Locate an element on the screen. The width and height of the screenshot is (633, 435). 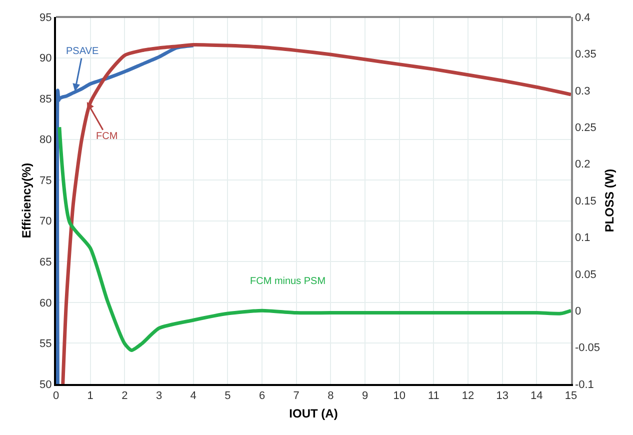
y2-tick-label: 0.25 is located at coordinates (585, 128).